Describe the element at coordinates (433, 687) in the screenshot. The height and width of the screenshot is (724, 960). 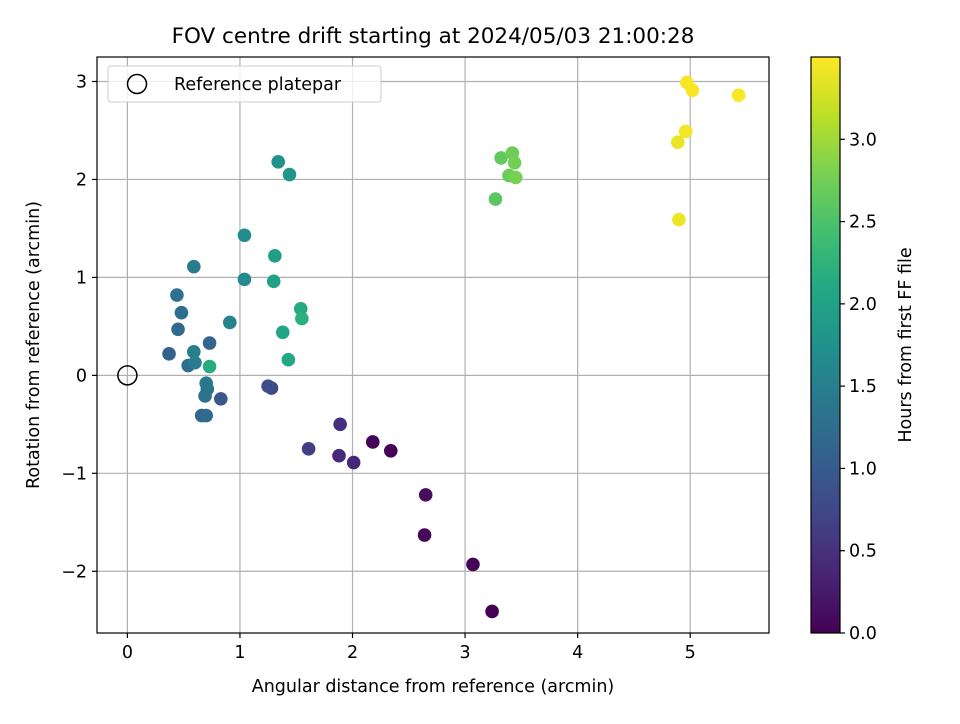
I see `x-axis-label: Angular distance from reference (arcmin)` at that location.